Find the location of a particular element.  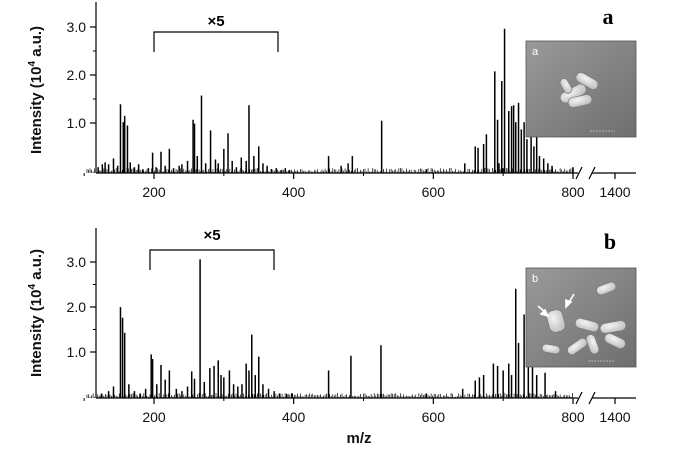

sem-inset-b: b is located at coordinates (581, 317).